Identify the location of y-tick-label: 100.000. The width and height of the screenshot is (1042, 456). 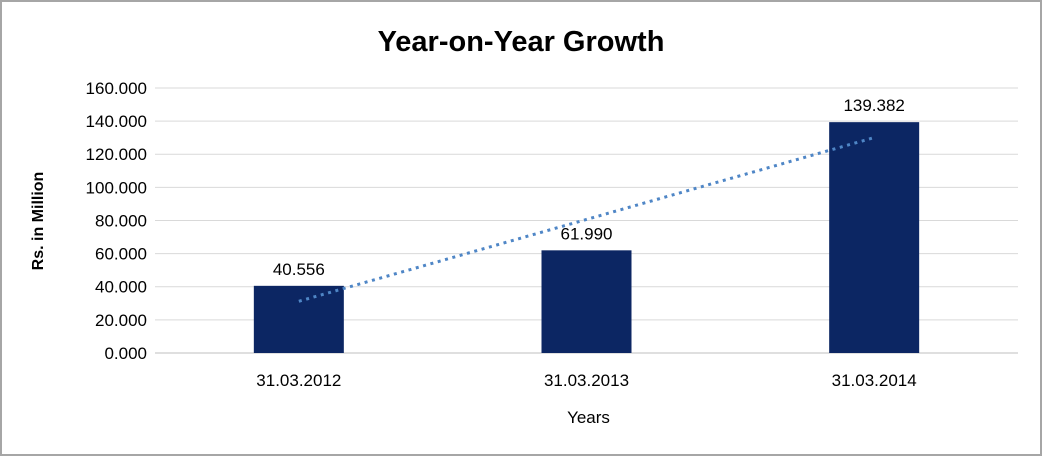
(116, 187).